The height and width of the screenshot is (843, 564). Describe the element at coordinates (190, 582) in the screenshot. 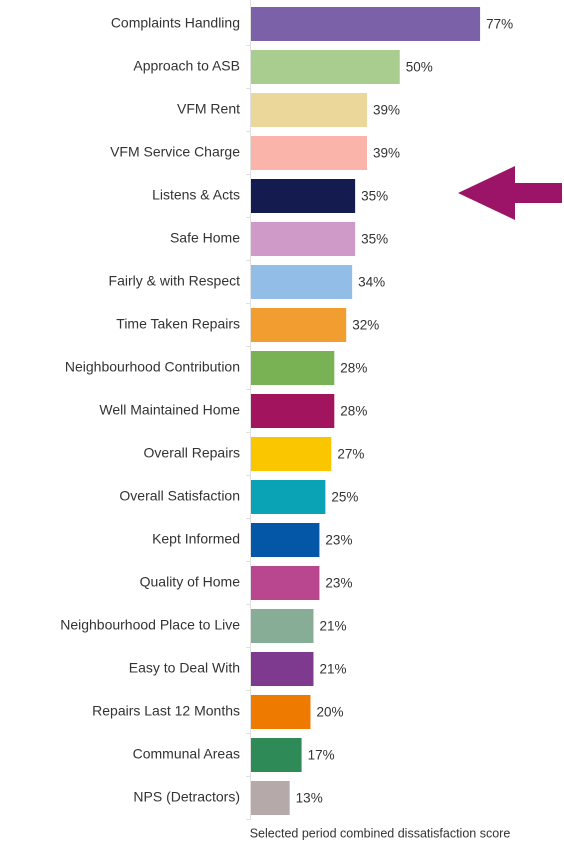

I see `category-label: Quality of Home` at that location.